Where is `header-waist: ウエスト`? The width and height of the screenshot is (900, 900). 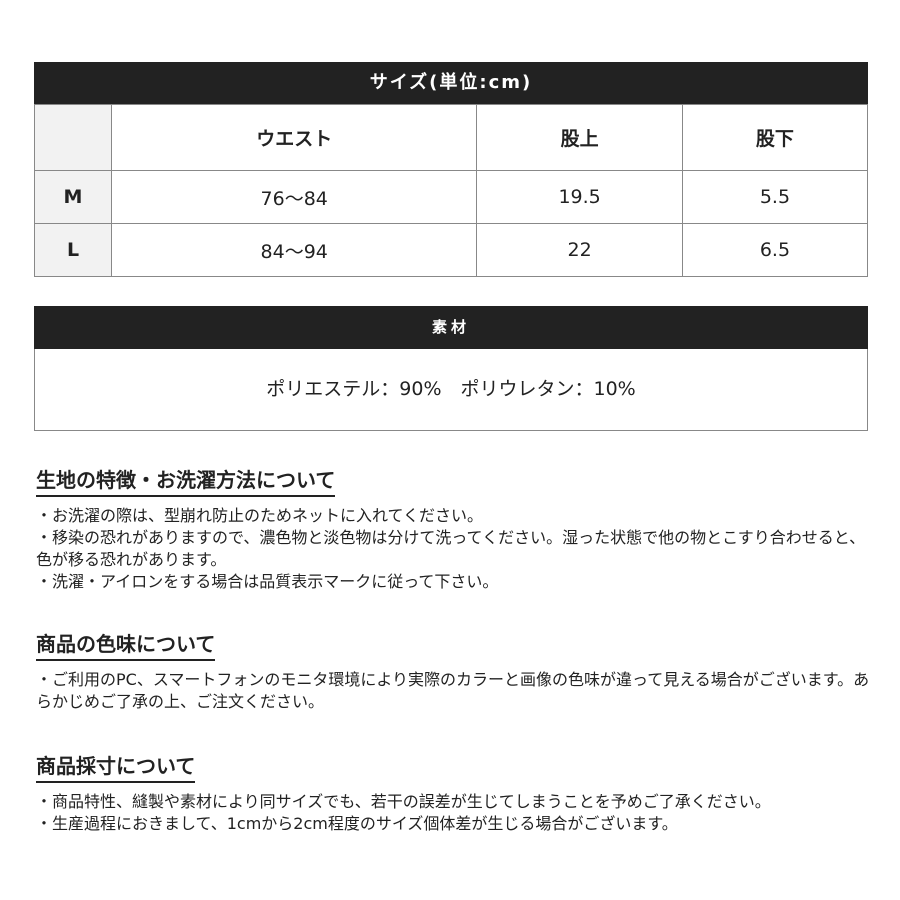
header-waist: ウエスト is located at coordinates (294, 137).